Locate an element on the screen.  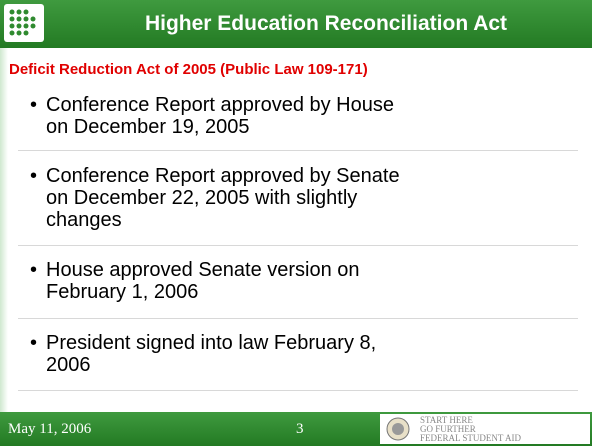
bullet-text: President signed into law February 8, is located at coordinates (211, 343).